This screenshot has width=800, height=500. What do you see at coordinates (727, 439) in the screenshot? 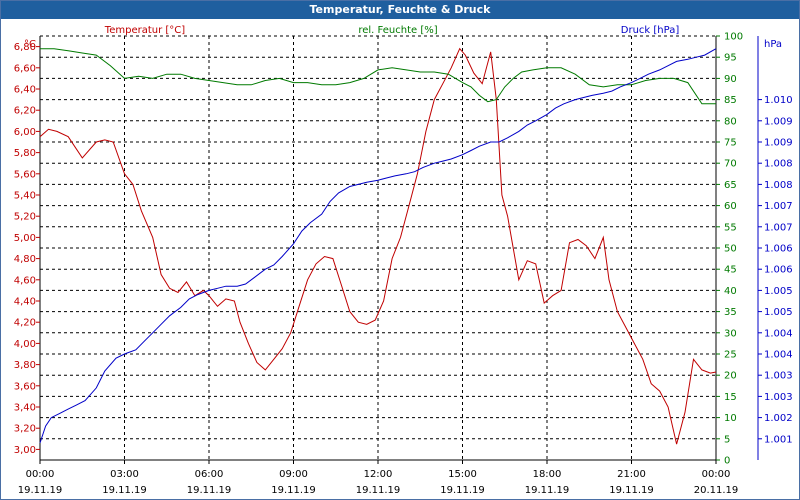
I see `humidity-tick-label: 5` at bounding box center [727, 439].